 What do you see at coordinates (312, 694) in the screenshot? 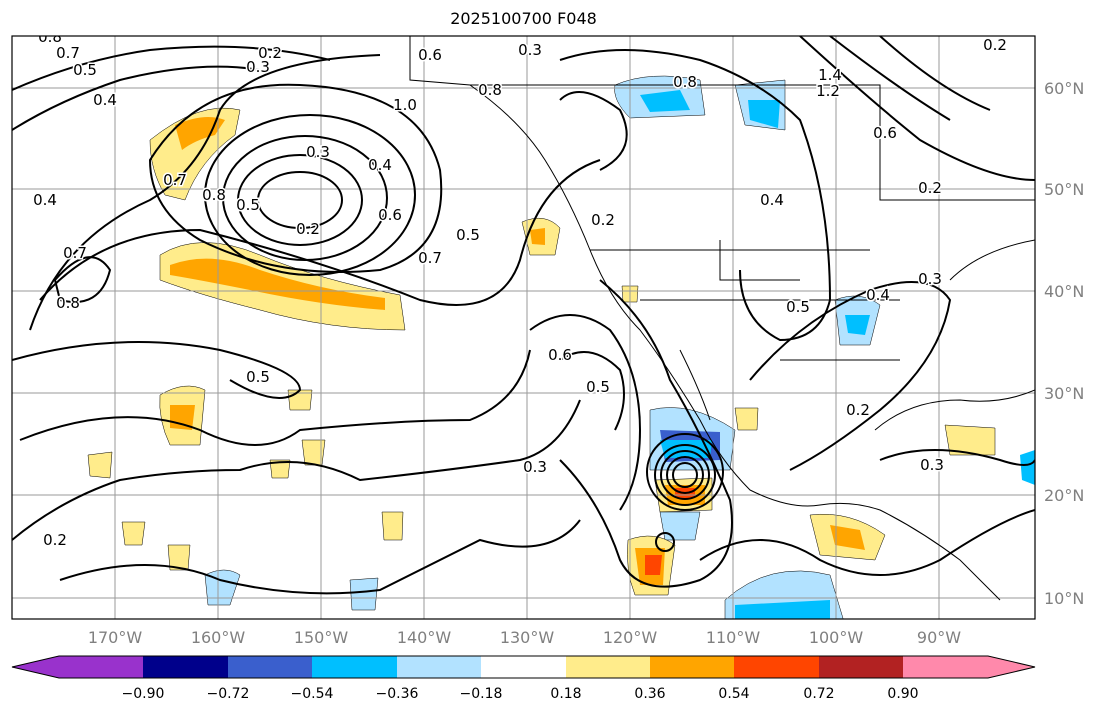
I see `svg-text: −0.54` at bounding box center [312, 694].